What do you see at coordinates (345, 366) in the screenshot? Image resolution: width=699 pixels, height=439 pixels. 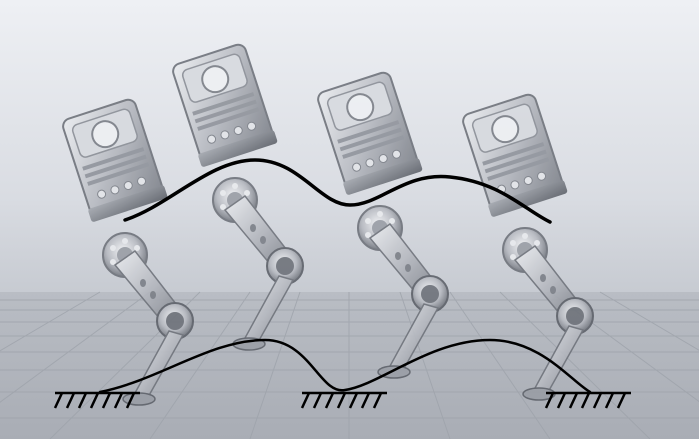 I see `foot-trajectory-curve` at bounding box center [345, 366].